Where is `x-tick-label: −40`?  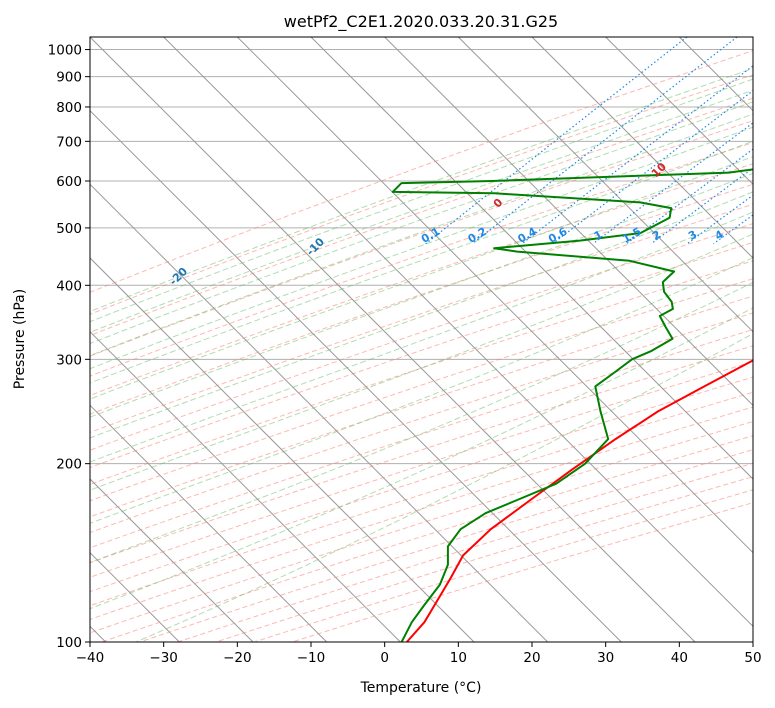 x-tick-label: −40 is located at coordinates (90, 658).